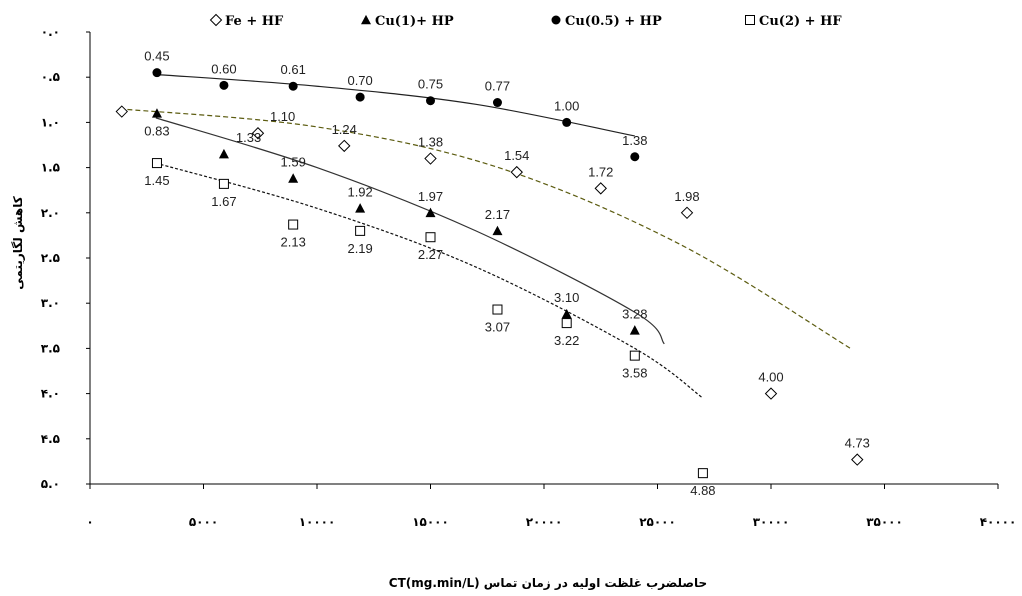  Describe the element at coordinates (50, 122) in the screenshot. I see `y-tick-label: ۱.۰` at that location.